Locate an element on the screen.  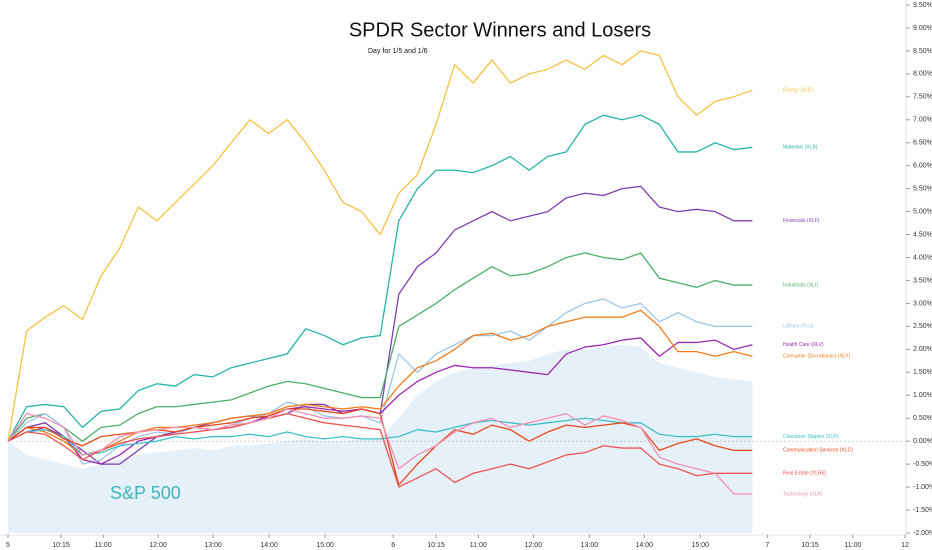
y-tick-label: 5.00% is located at coordinates (922, 211).